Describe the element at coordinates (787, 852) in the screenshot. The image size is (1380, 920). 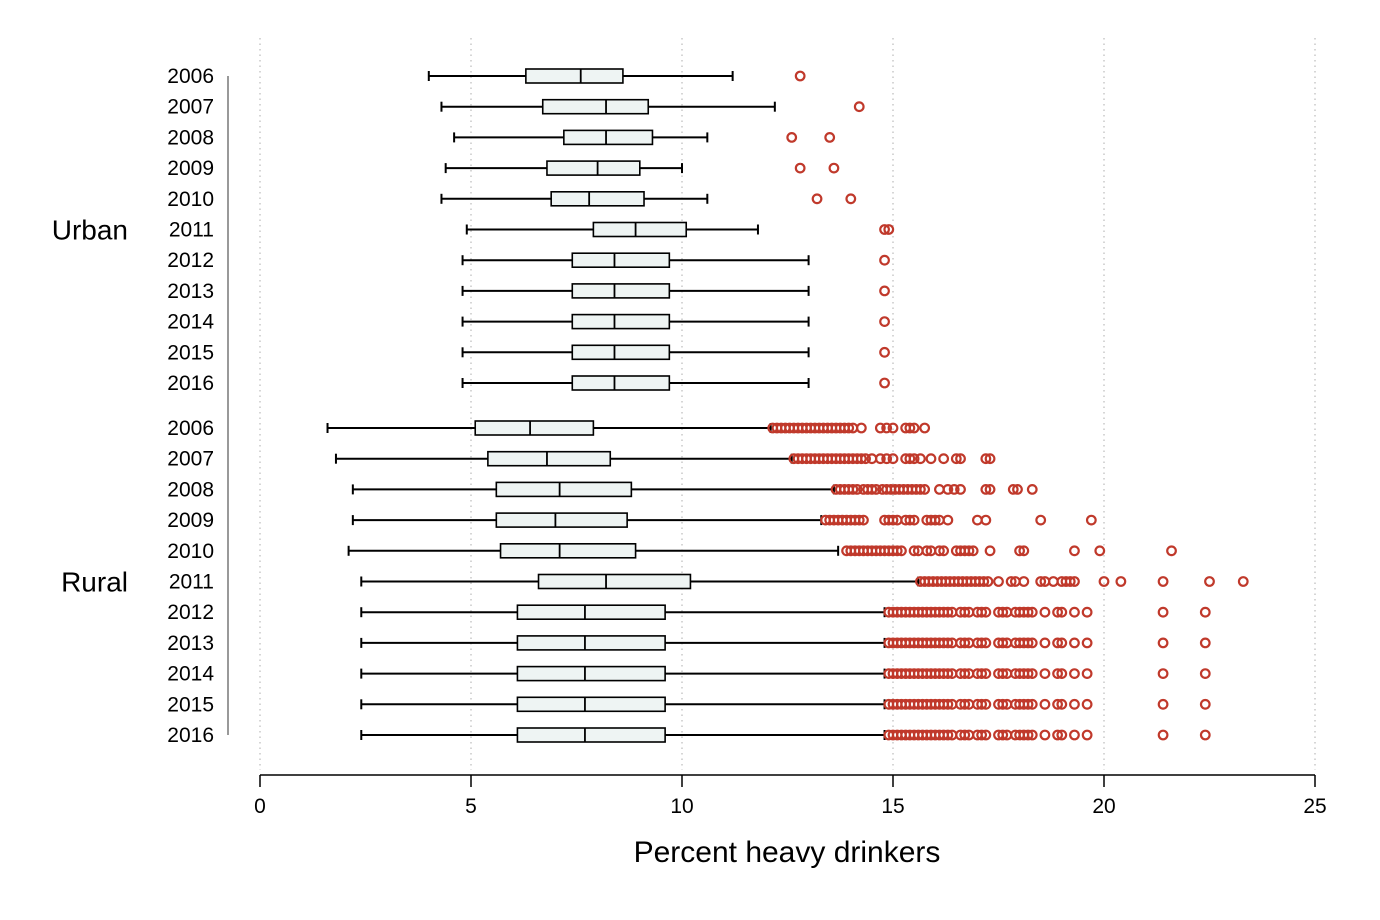
I see `x-axis-title: Percent heavy drinkers` at that location.